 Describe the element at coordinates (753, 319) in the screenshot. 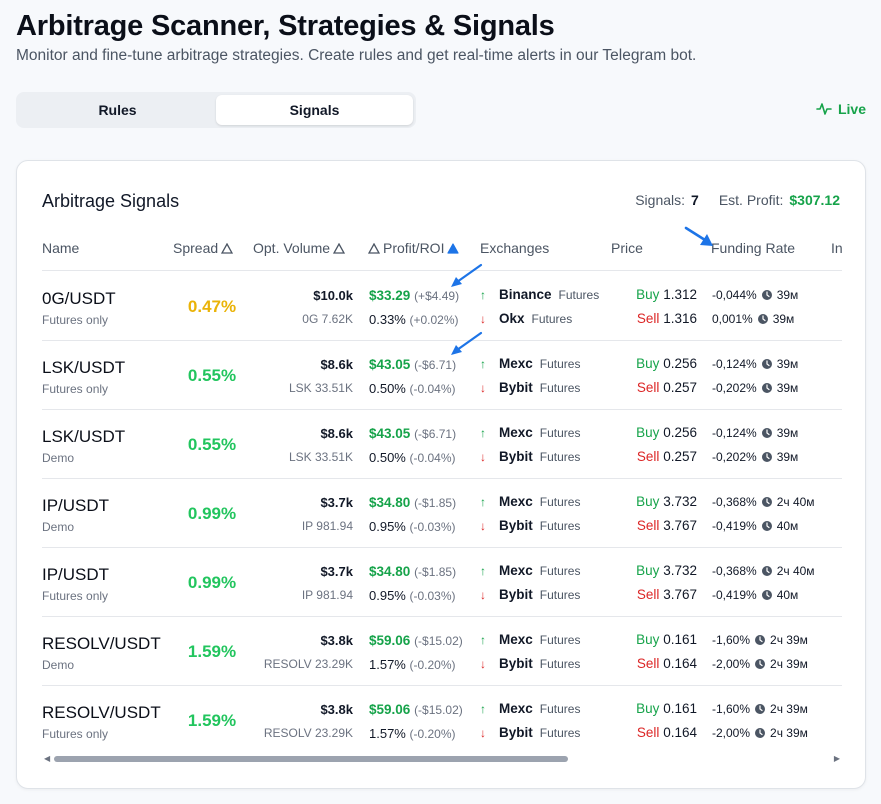

I see `funding-rate-sell: 0,001% 39м` at that location.